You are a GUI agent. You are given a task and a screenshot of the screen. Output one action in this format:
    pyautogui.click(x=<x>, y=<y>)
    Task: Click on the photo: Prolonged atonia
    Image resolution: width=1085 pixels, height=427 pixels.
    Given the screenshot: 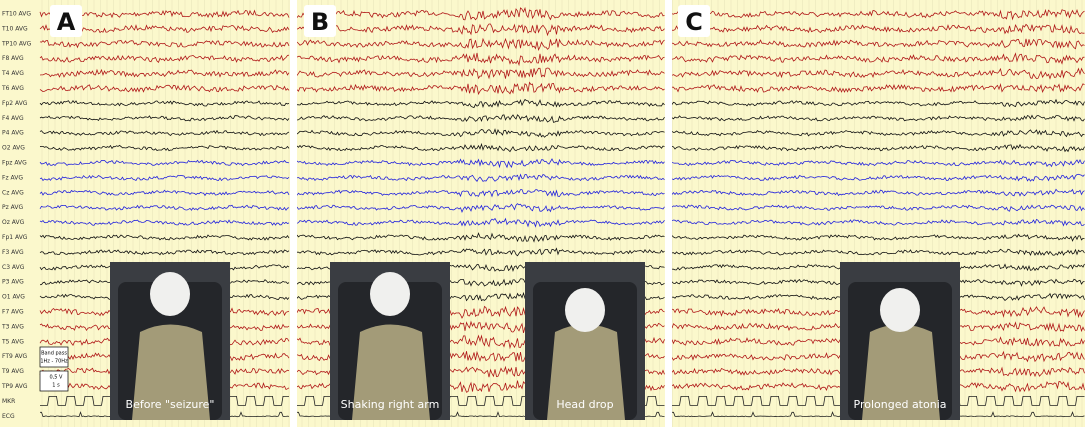 What is the action you would take?
    pyautogui.click(x=900, y=341)
    